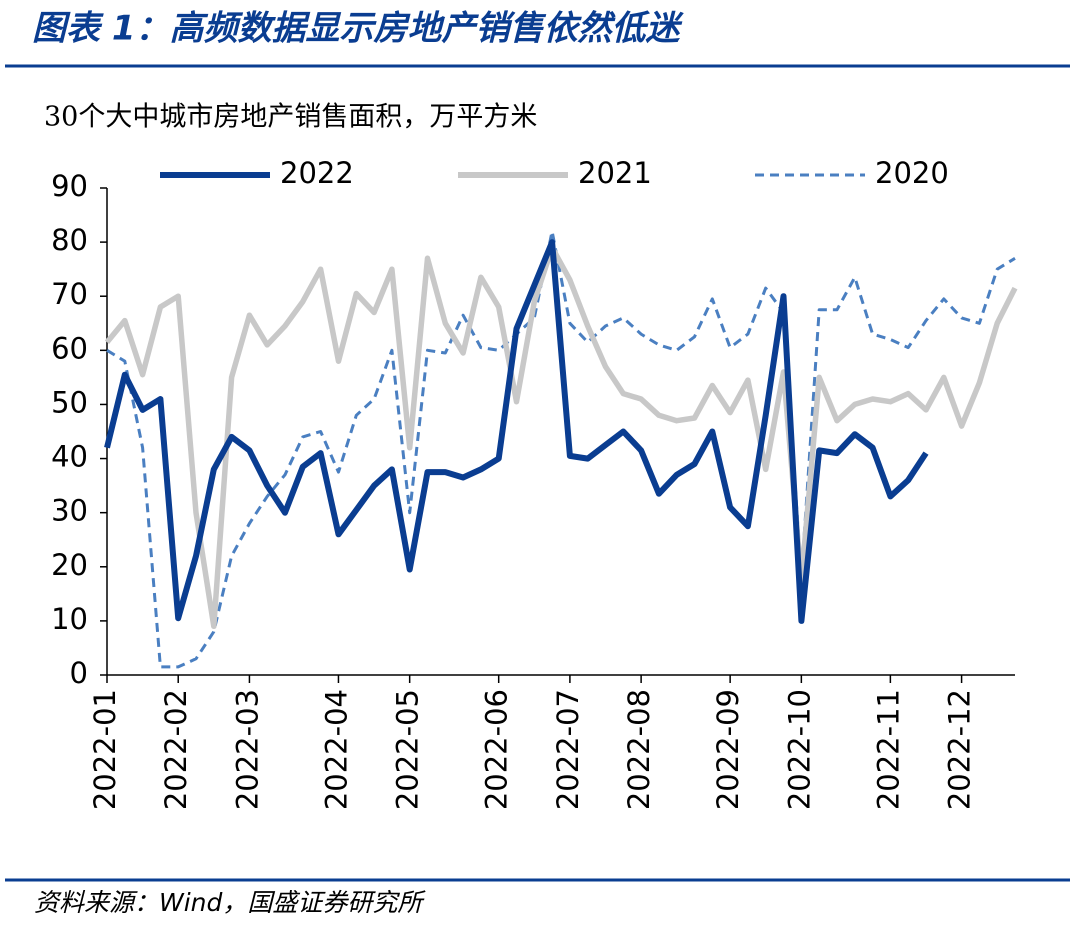 This screenshot has height=926, width=1080. What do you see at coordinates (799, 749) in the screenshot?
I see `x-tick-label: 2022-10` at bounding box center [799, 749].